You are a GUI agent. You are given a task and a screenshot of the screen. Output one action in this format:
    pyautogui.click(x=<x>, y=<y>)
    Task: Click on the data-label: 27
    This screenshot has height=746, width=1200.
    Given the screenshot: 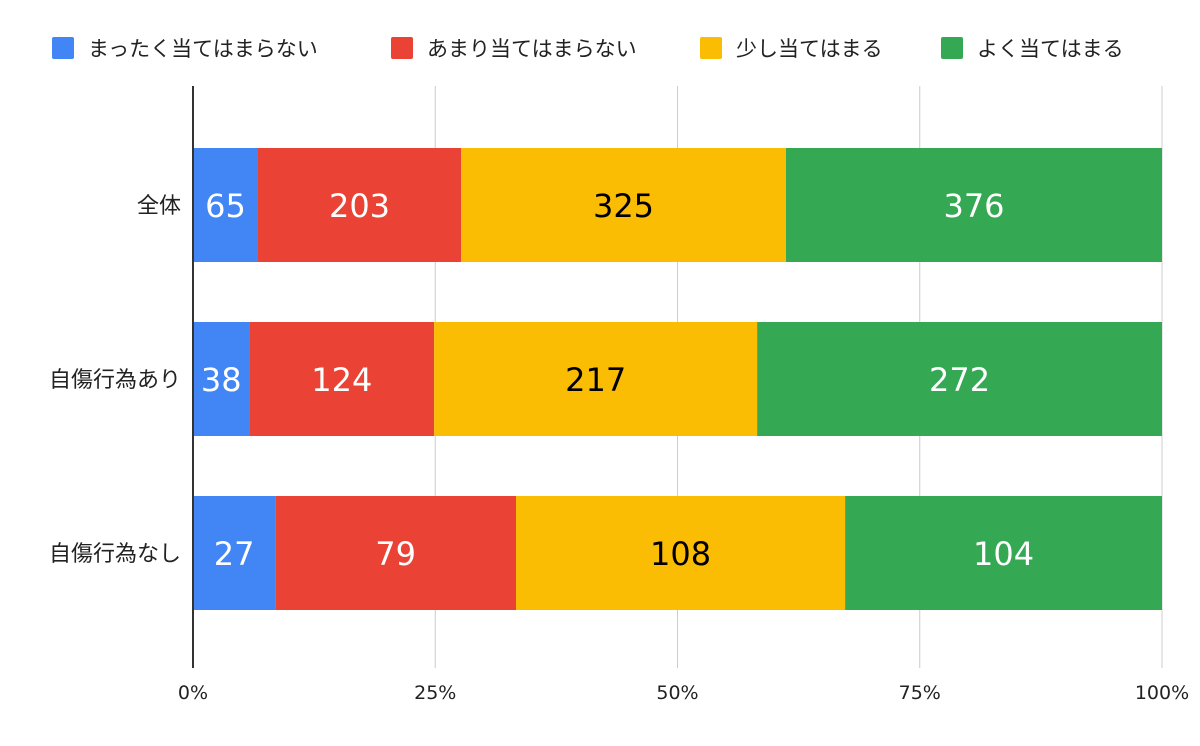 What is the action you would take?
    pyautogui.click(x=234, y=554)
    